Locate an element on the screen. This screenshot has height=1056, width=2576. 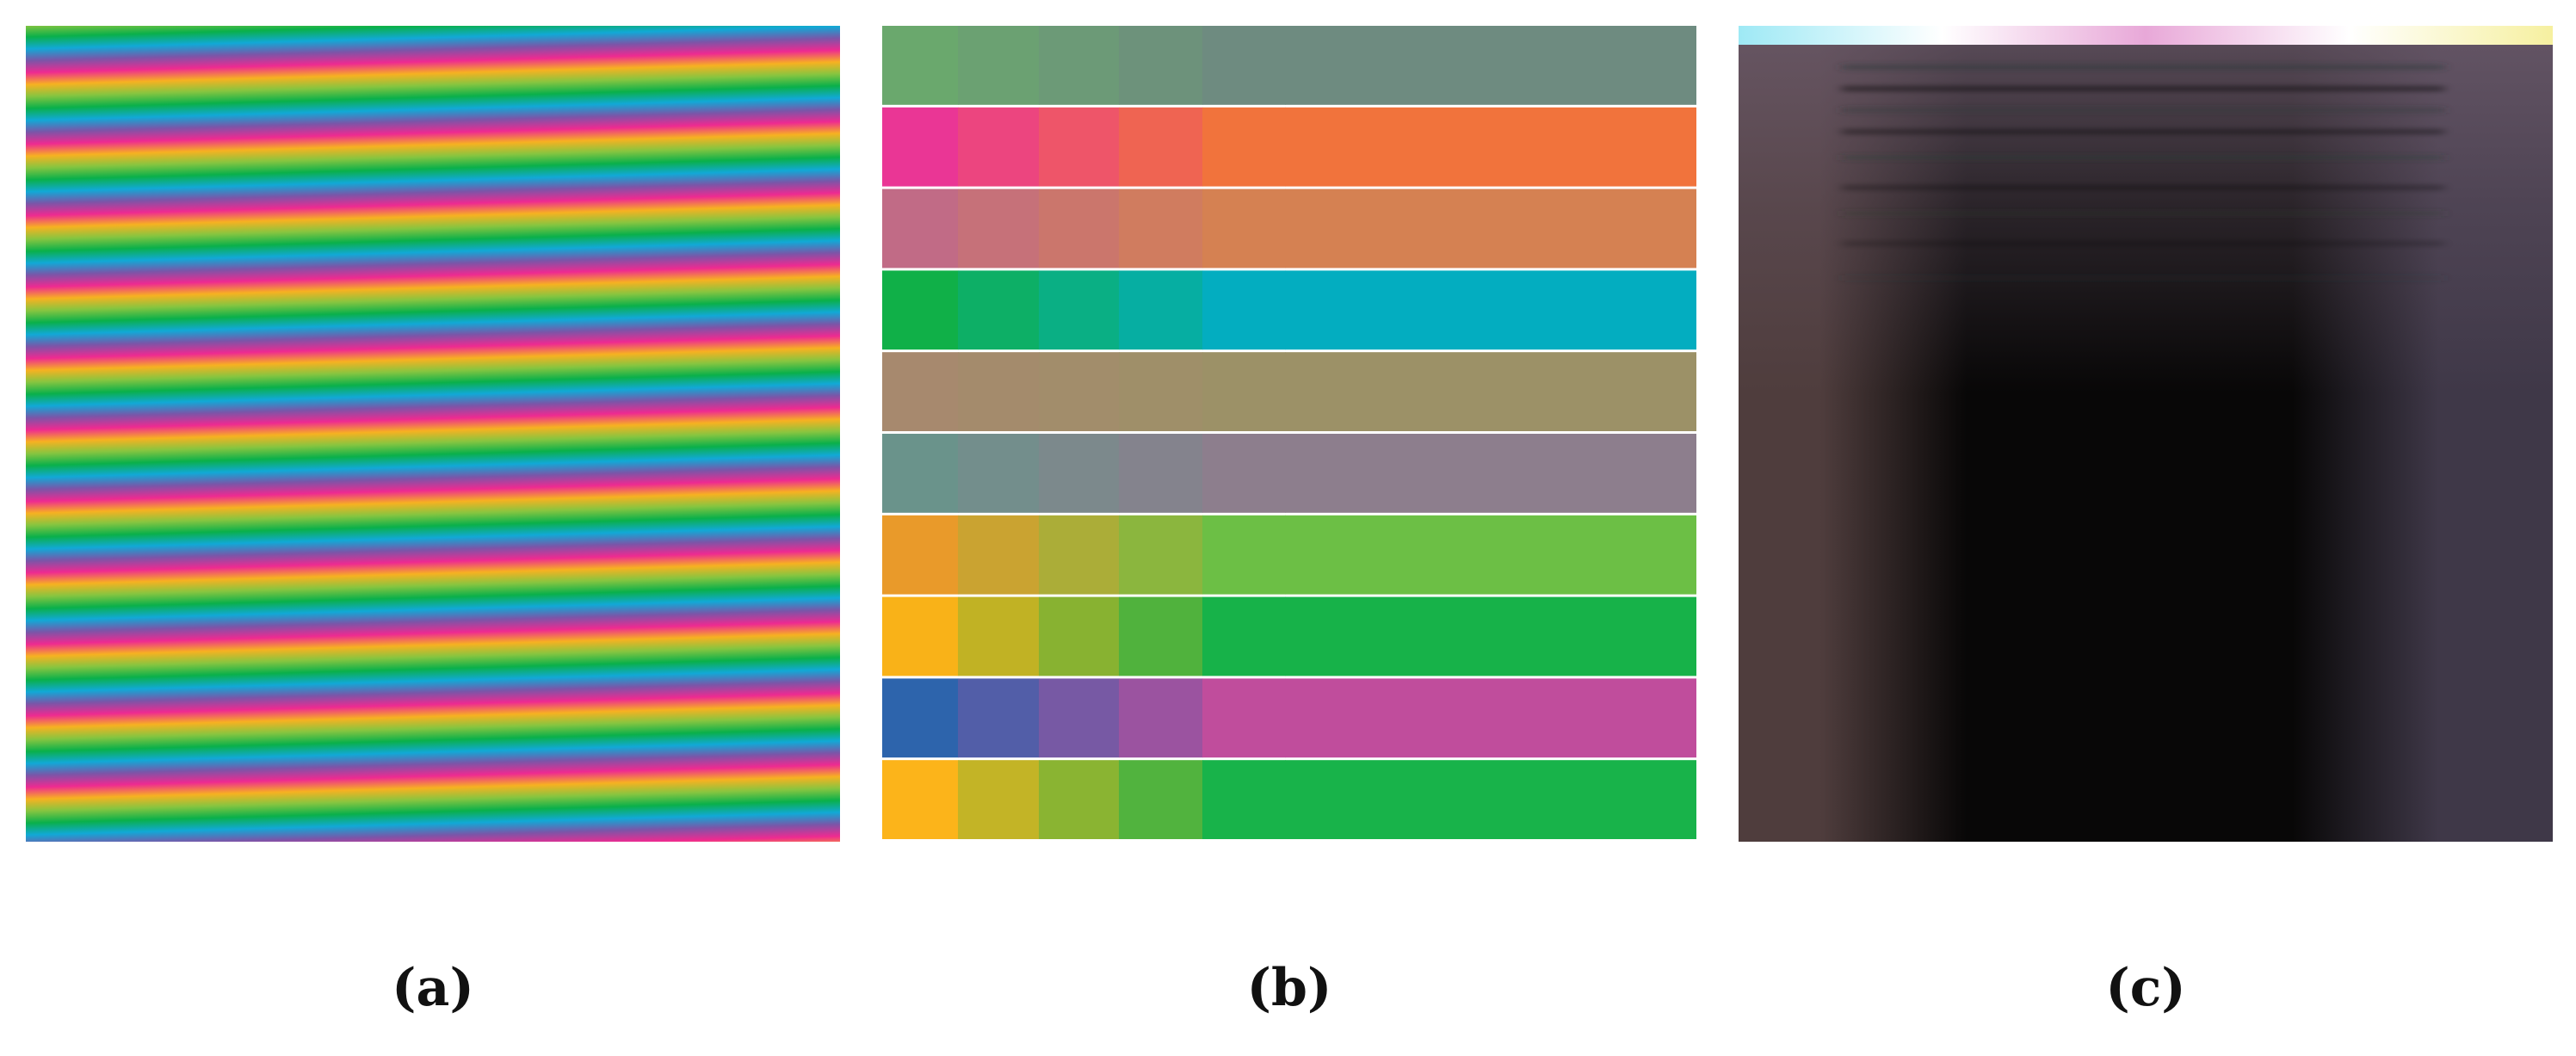
bright-top-band is located at coordinates (2146, 35).